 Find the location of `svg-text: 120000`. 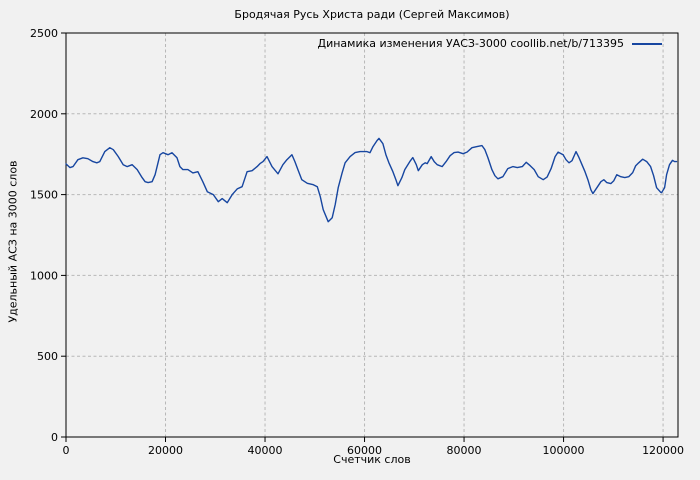

svg-text: 120000 is located at coordinates (663, 450).